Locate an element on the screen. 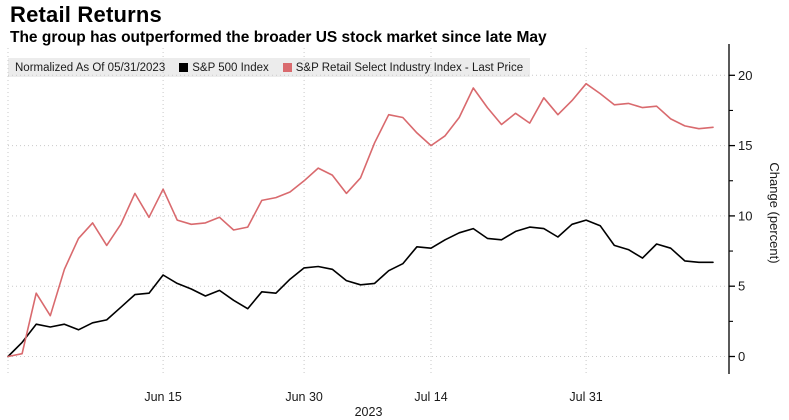 The image size is (789, 420). page-title: Retail Returns is located at coordinates (86, 14).